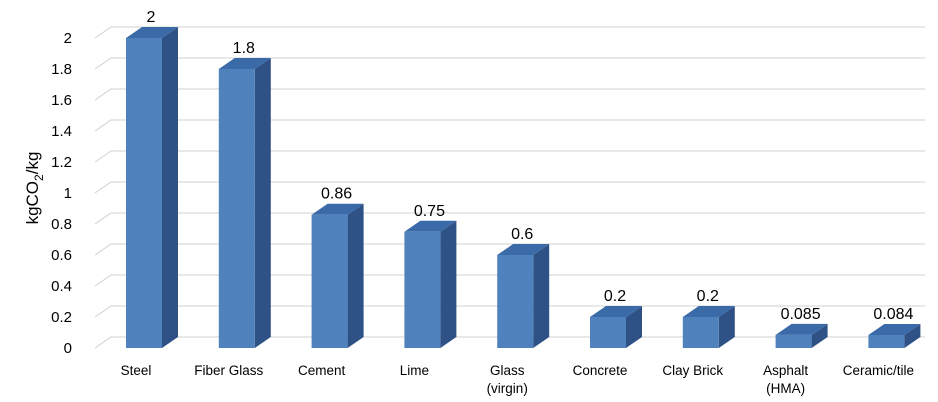 The height and width of the screenshot is (402, 938). What do you see at coordinates (228, 370) in the screenshot?
I see `x-category-label: Fiber Glass` at bounding box center [228, 370].